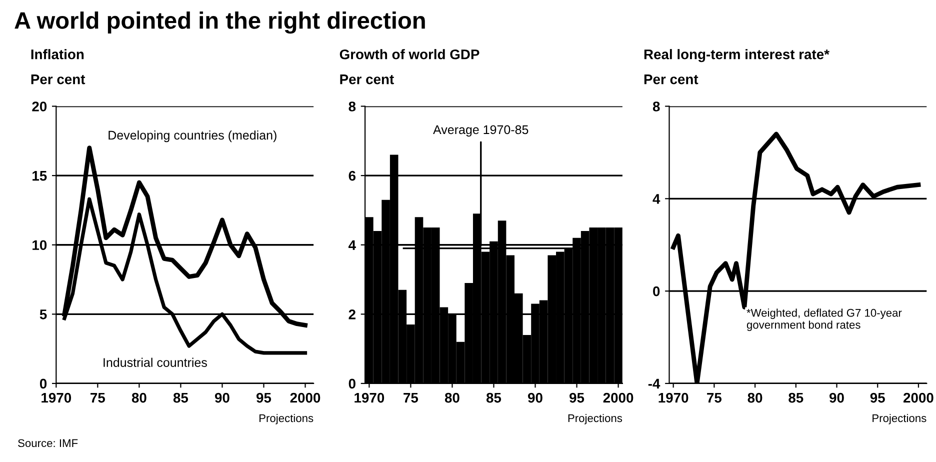 The image size is (936, 462). What do you see at coordinates (352, 175) in the screenshot?
I see `y-tick-label: 6` at bounding box center [352, 175].